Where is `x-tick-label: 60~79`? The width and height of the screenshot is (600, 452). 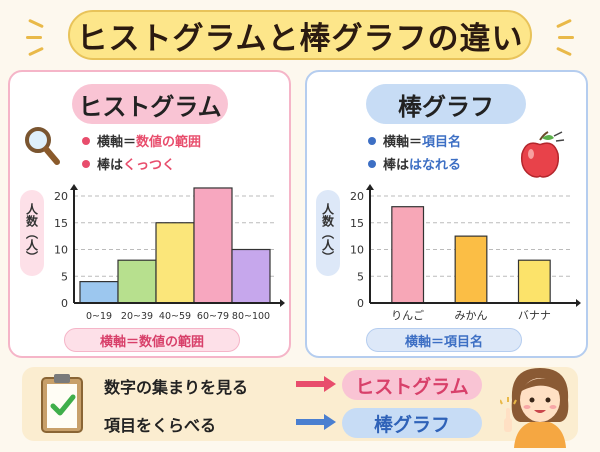
x-tick-label: 60~79 is located at coordinates (213, 316).